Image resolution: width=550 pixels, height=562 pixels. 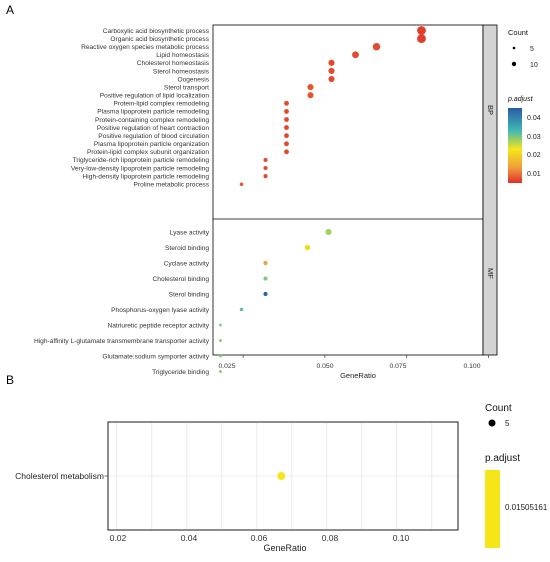 What do you see at coordinates (173, 63) in the screenshot?
I see `term-label: Cholesterol homeostasis` at bounding box center [173, 63].